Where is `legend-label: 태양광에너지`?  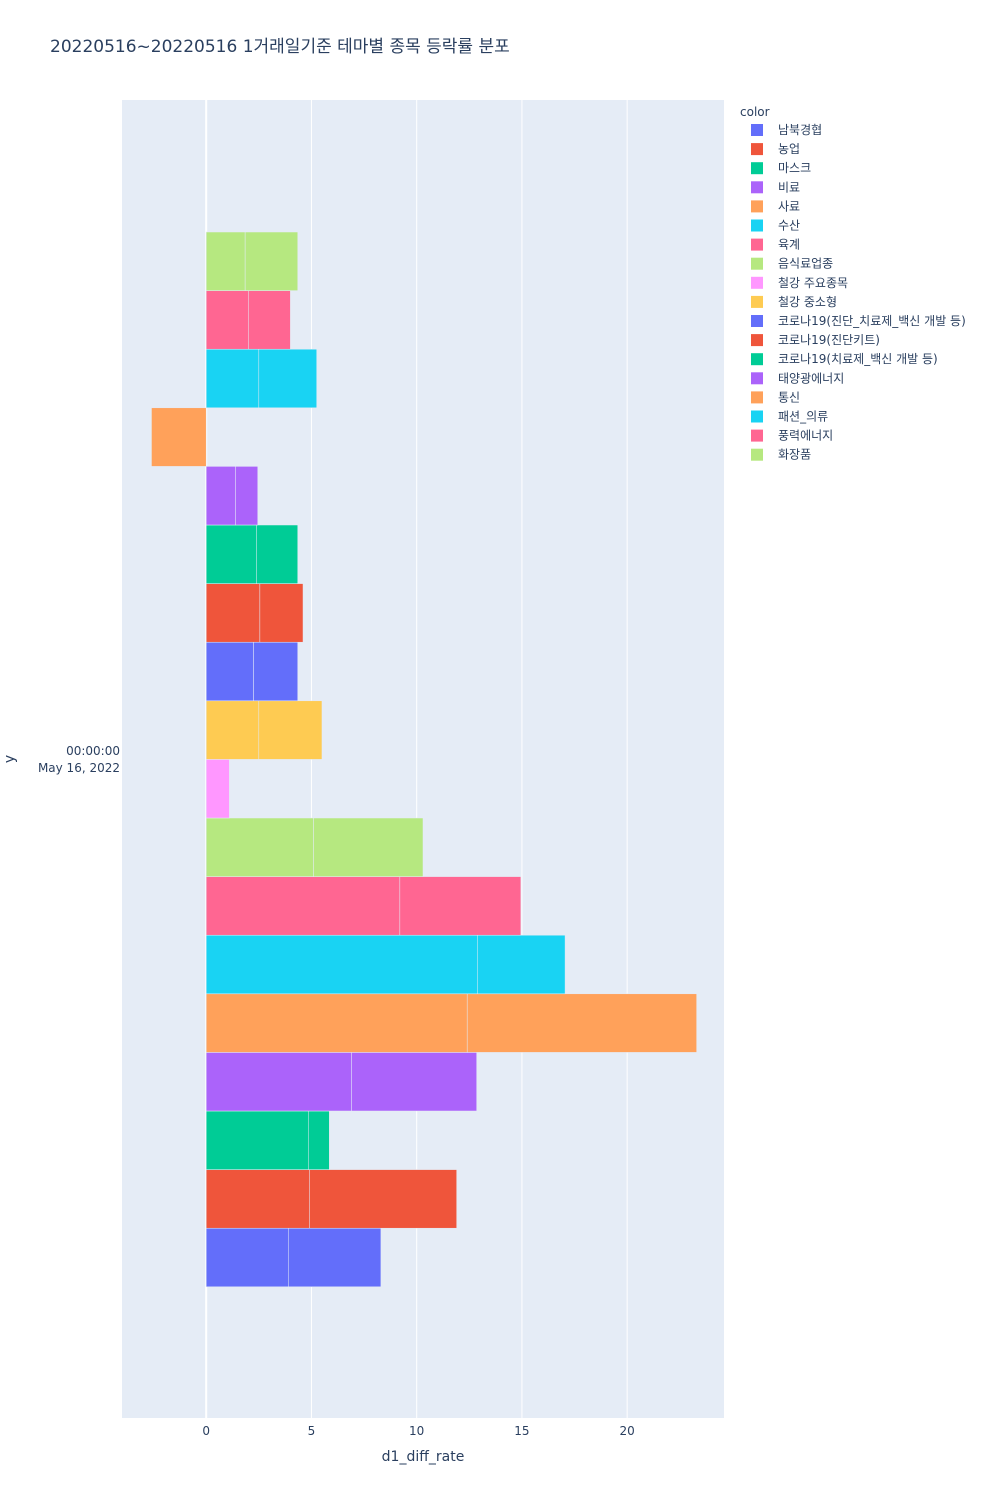
legend-label: 태양광에너지 is located at coordinates (811, 378).